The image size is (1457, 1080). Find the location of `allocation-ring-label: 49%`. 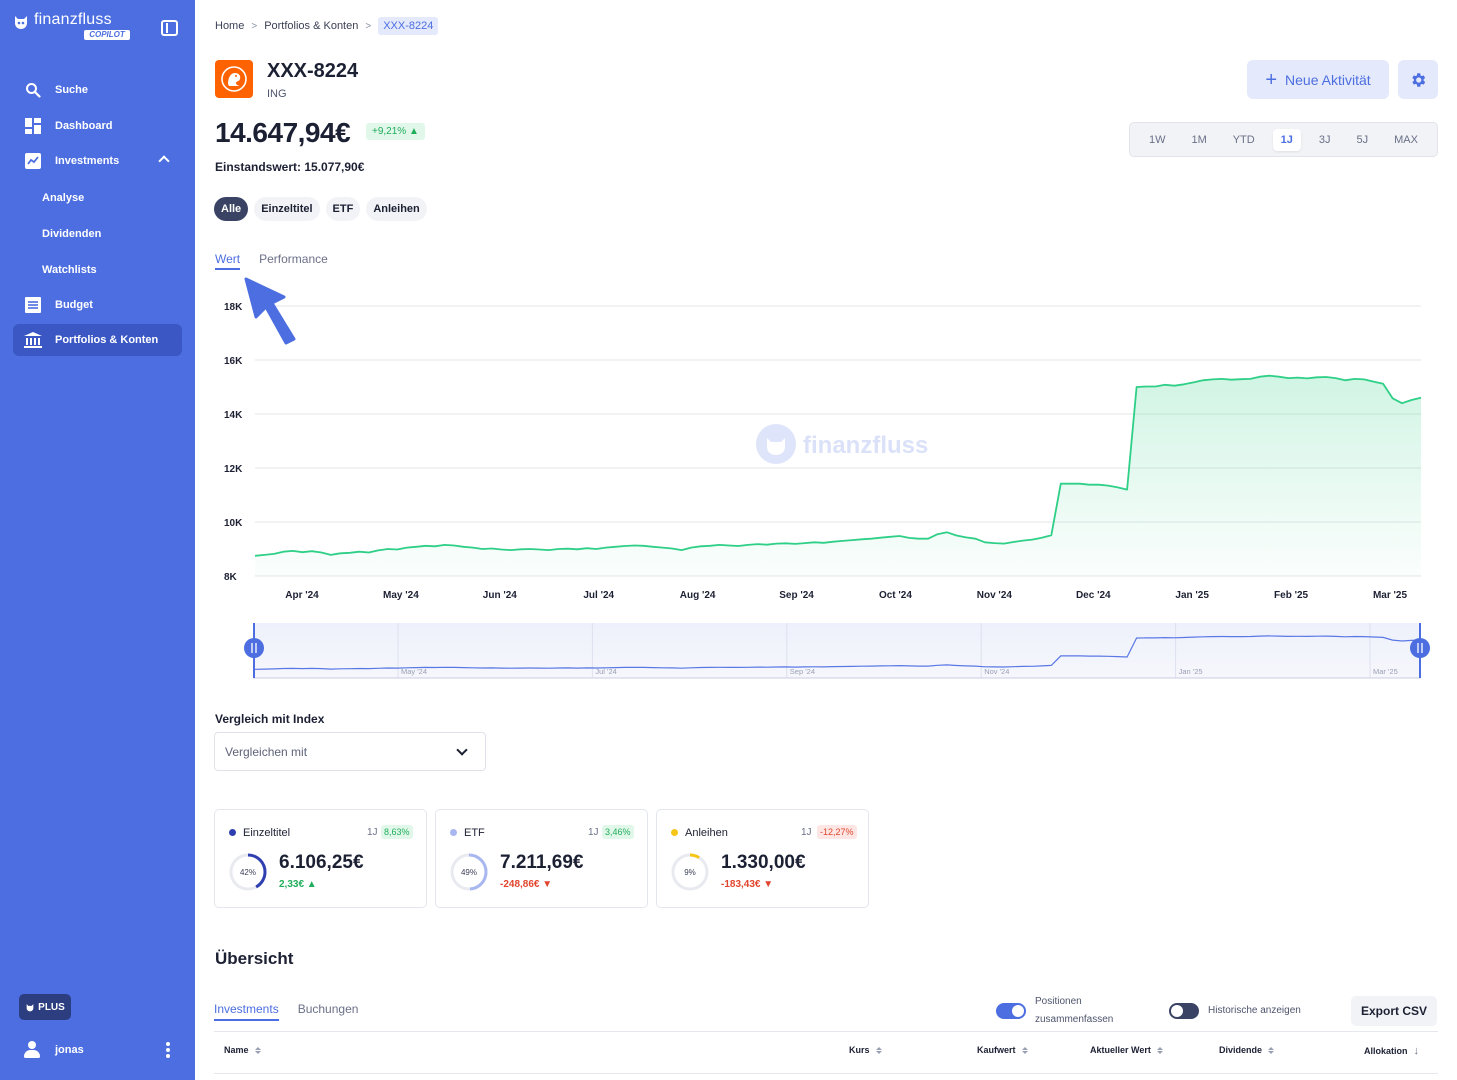

allocation-ring-label: 49% is located at coordinates (469, 872).